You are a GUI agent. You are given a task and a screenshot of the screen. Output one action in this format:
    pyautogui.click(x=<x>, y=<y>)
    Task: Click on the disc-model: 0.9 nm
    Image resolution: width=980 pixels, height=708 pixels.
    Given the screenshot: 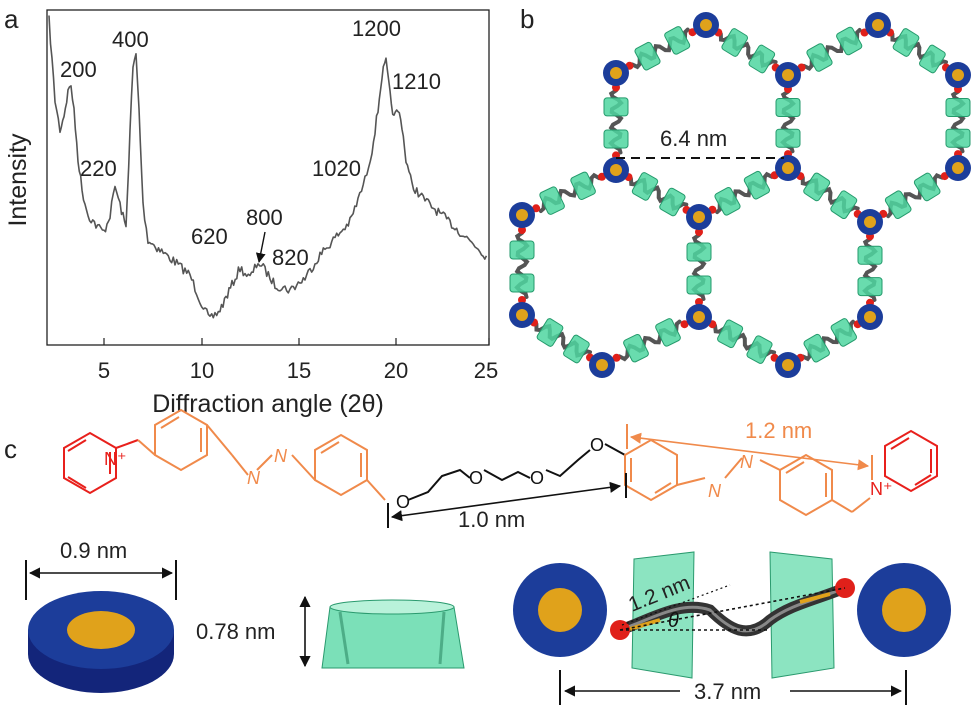 What is the action you would take?
    pyautogui.click(x=101, y=615)
    